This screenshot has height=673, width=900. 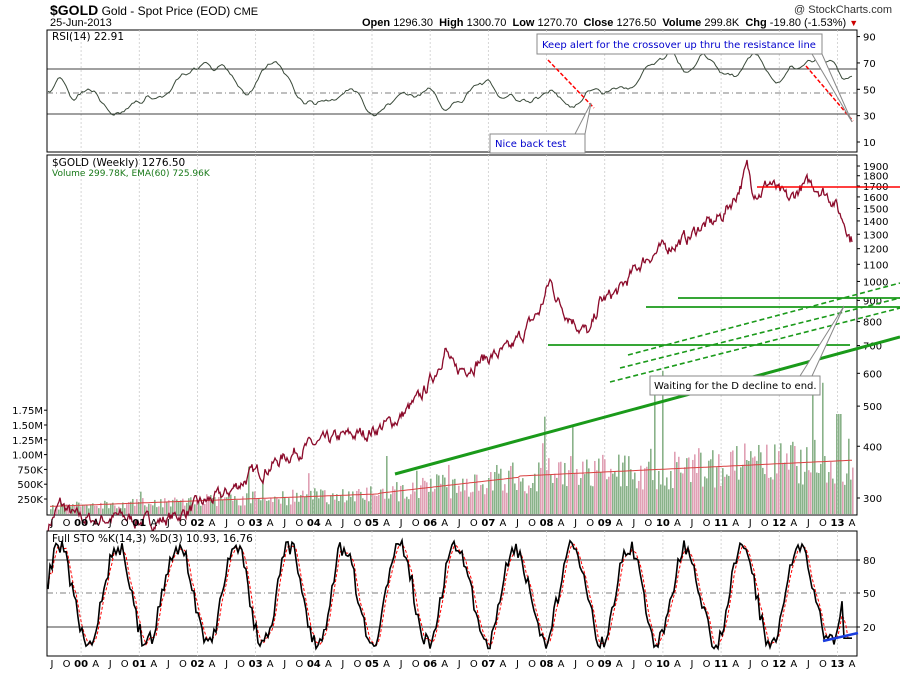 I want to click on volume-ema-line, so click(x=451, y=483).